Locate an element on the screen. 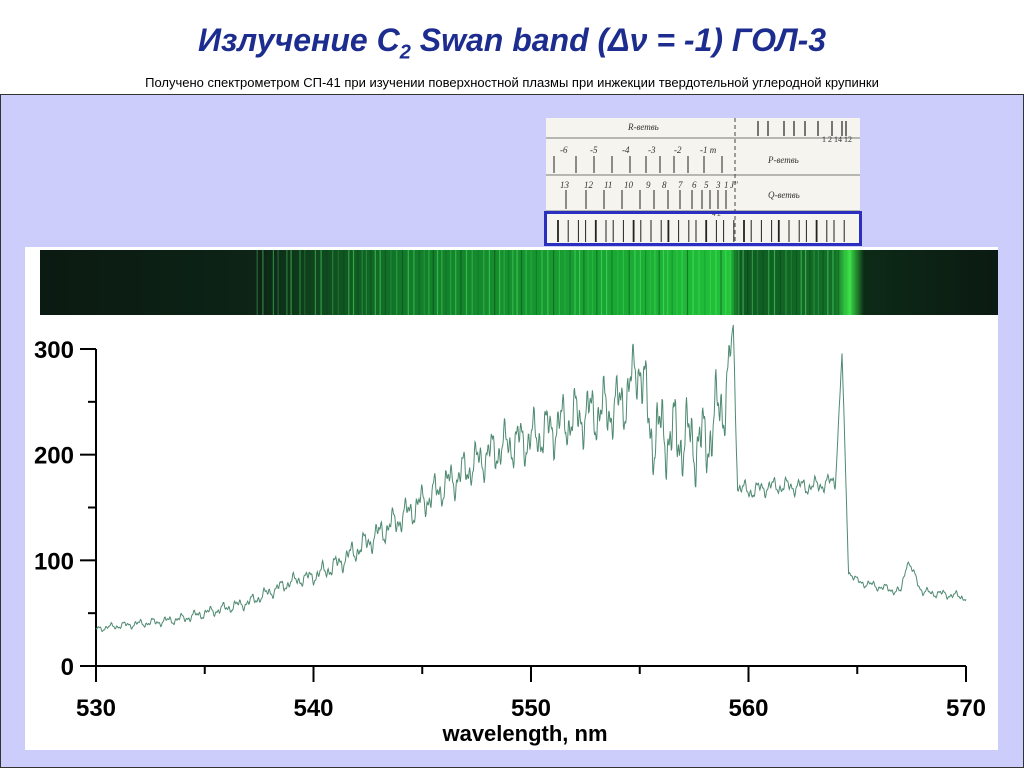 The height and width of the screenshot is (768, 1024). spectrum-strip-svg is located at coordinates (519, 282).